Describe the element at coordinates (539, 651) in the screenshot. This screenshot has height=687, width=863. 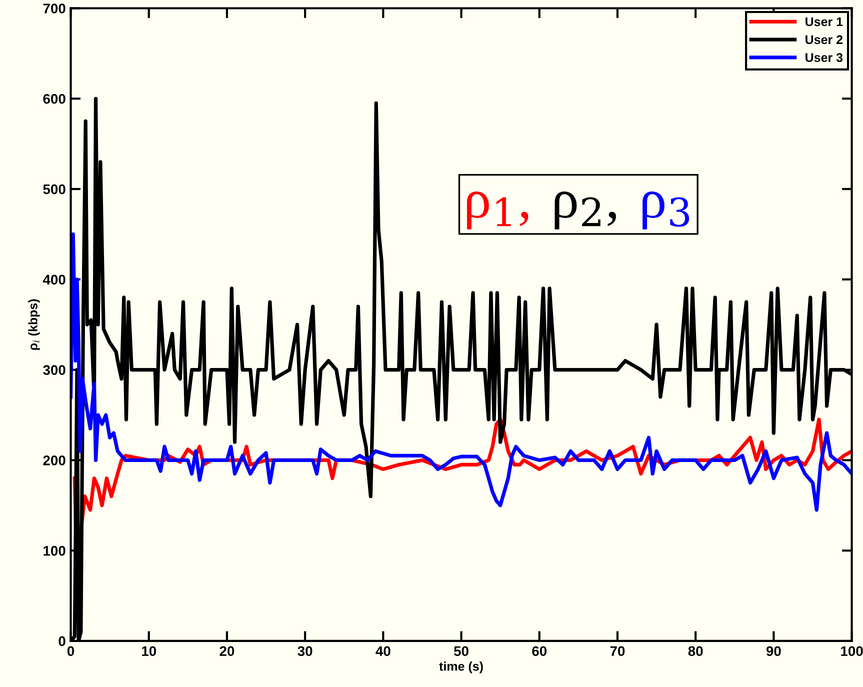
I see `x-tick-label: 60` at that location.